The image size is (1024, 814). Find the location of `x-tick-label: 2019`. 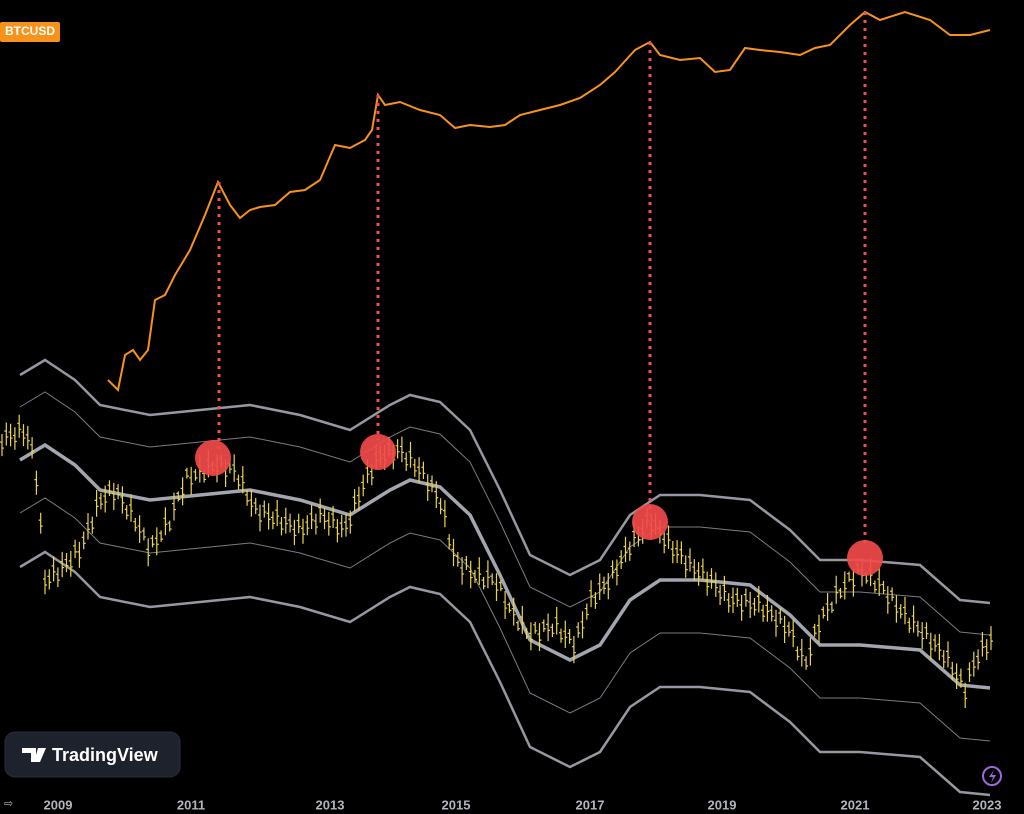

x-tick-label: 2019 is located at coordinates (722, 804).